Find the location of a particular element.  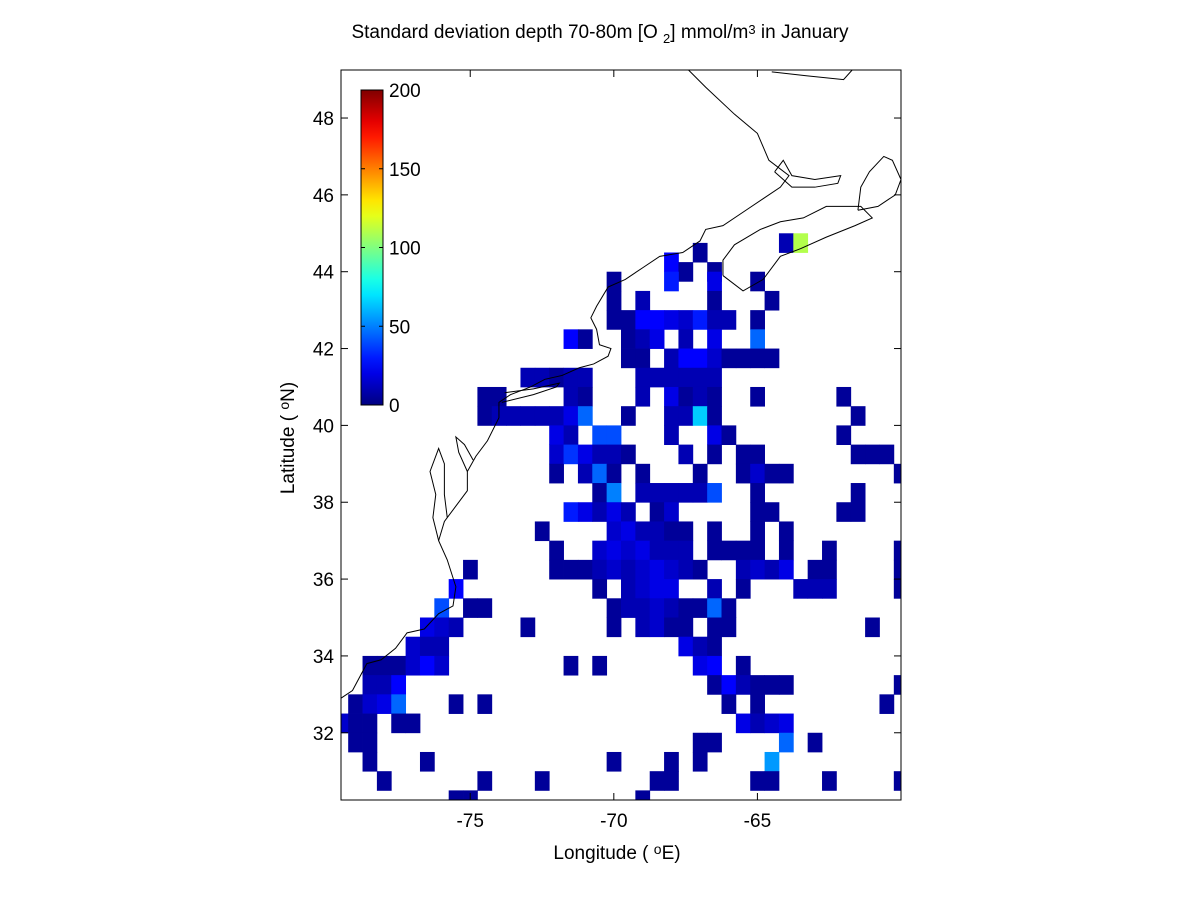

colorbar-tick-label: 150 is located at coordinates (405, 170).